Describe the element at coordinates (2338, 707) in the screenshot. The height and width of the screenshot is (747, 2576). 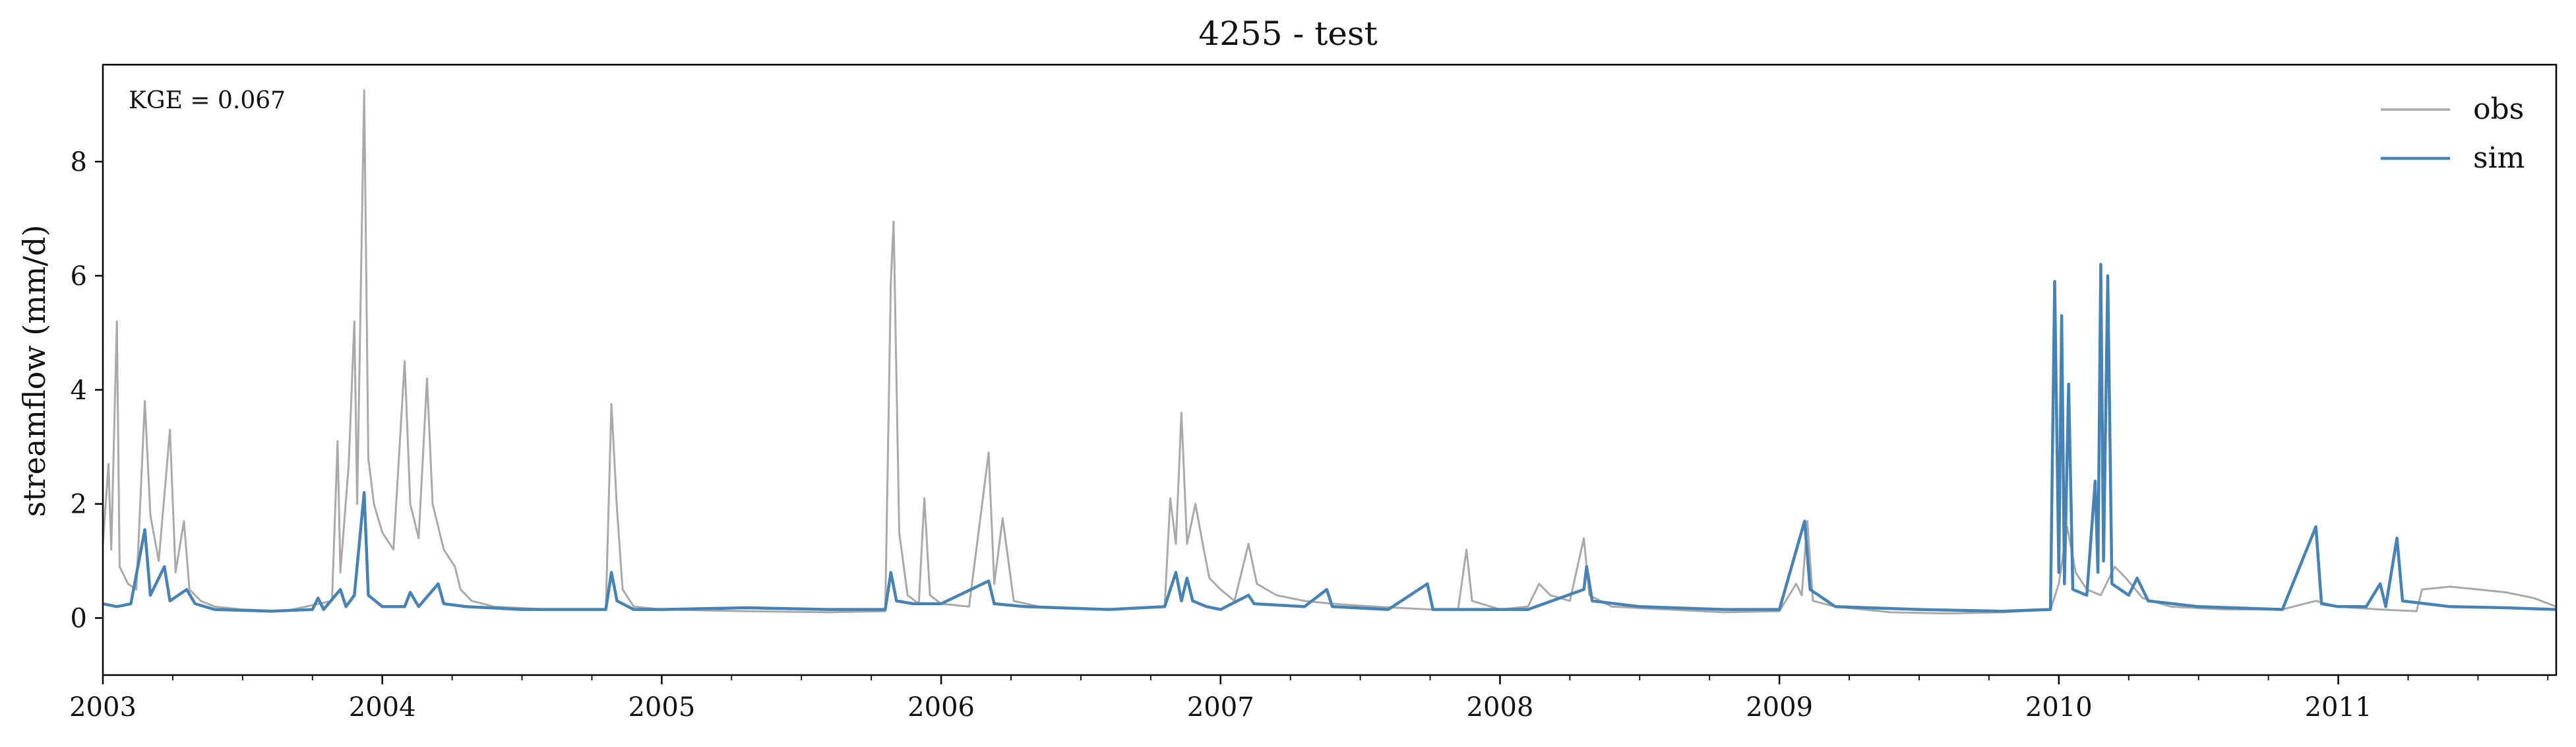
I see `x-tick-label: 2011` at that location.